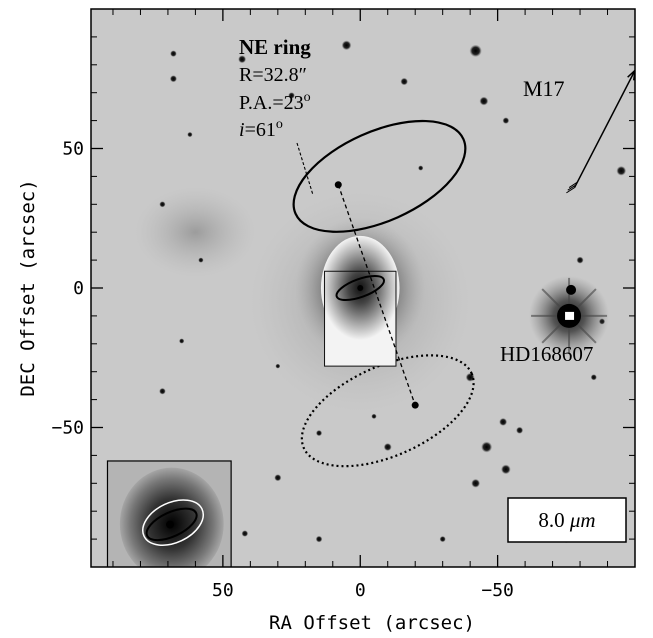 The height and width of the screenshot is (638, 653). I want to click on x-tick-label: 0, so click(360, 590).